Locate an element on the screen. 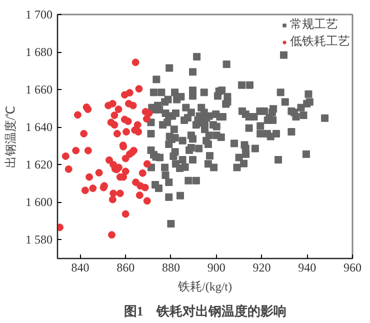 The image size is (370, 323). x-tick-label: 960 is located at coordinates (353, 267).